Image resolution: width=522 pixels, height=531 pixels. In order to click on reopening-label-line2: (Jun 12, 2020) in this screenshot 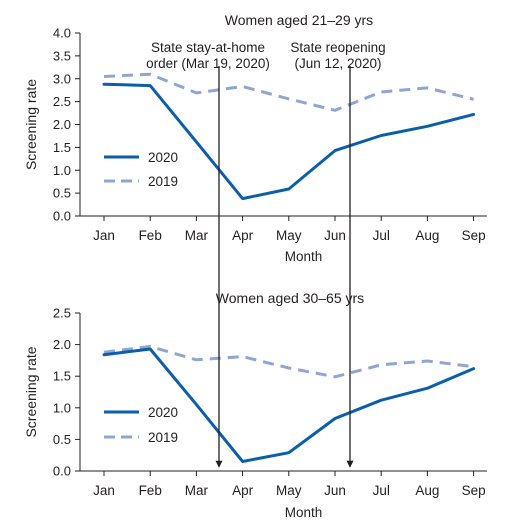, I will do `click(337, 63)`.